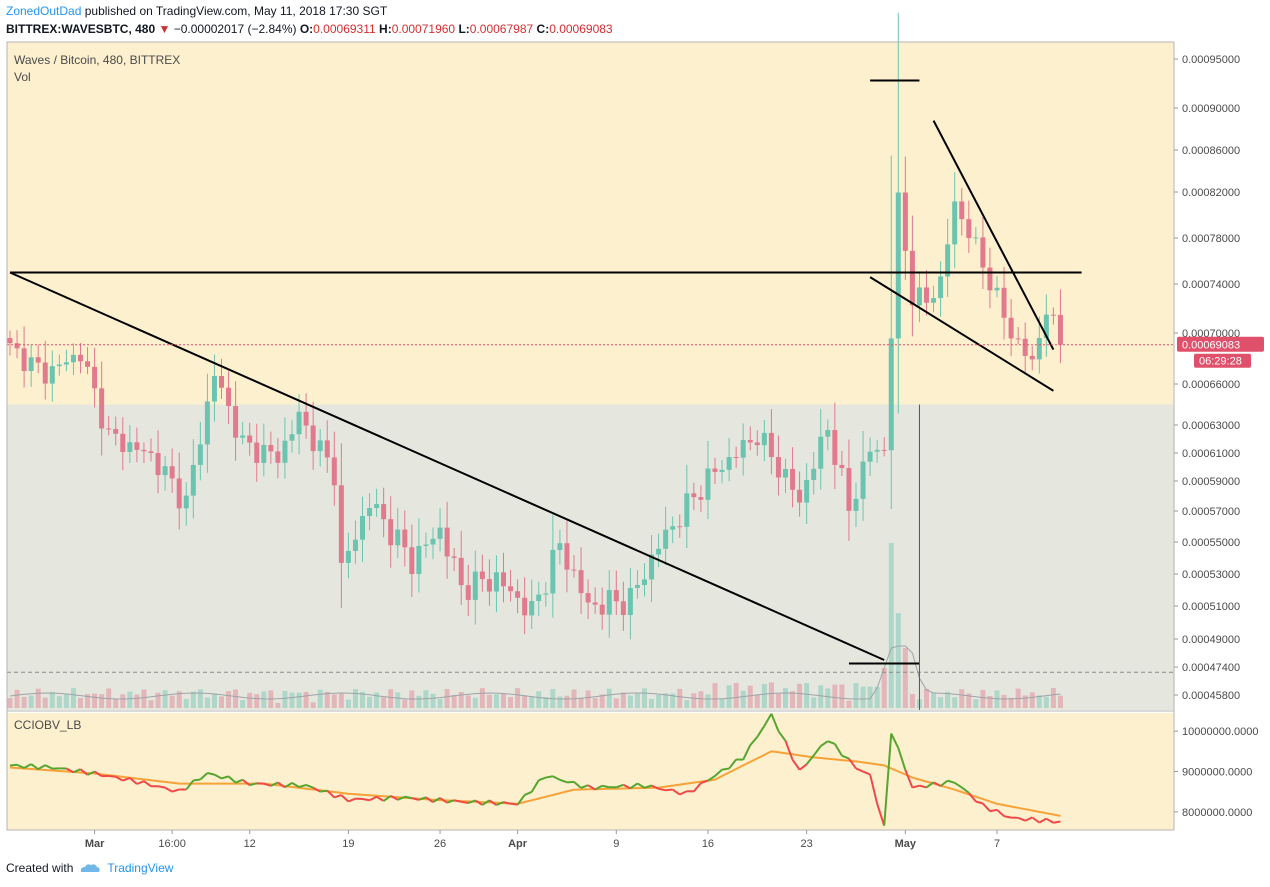  What do you see at coordinates (1211, 426) in the screenshot?
I see `price-tick-label: 0.00063000` at bounding box center [1211, 426].